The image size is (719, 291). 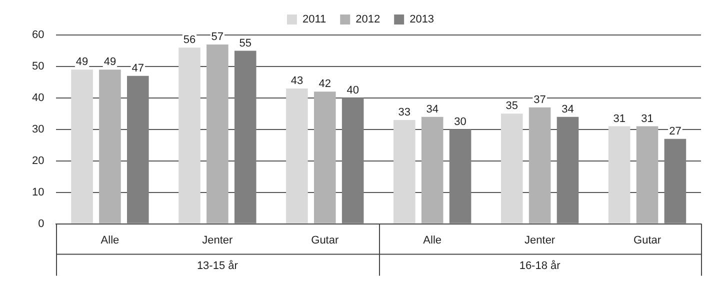 I want to click on data-label: 47, so click(x=138, y=68).